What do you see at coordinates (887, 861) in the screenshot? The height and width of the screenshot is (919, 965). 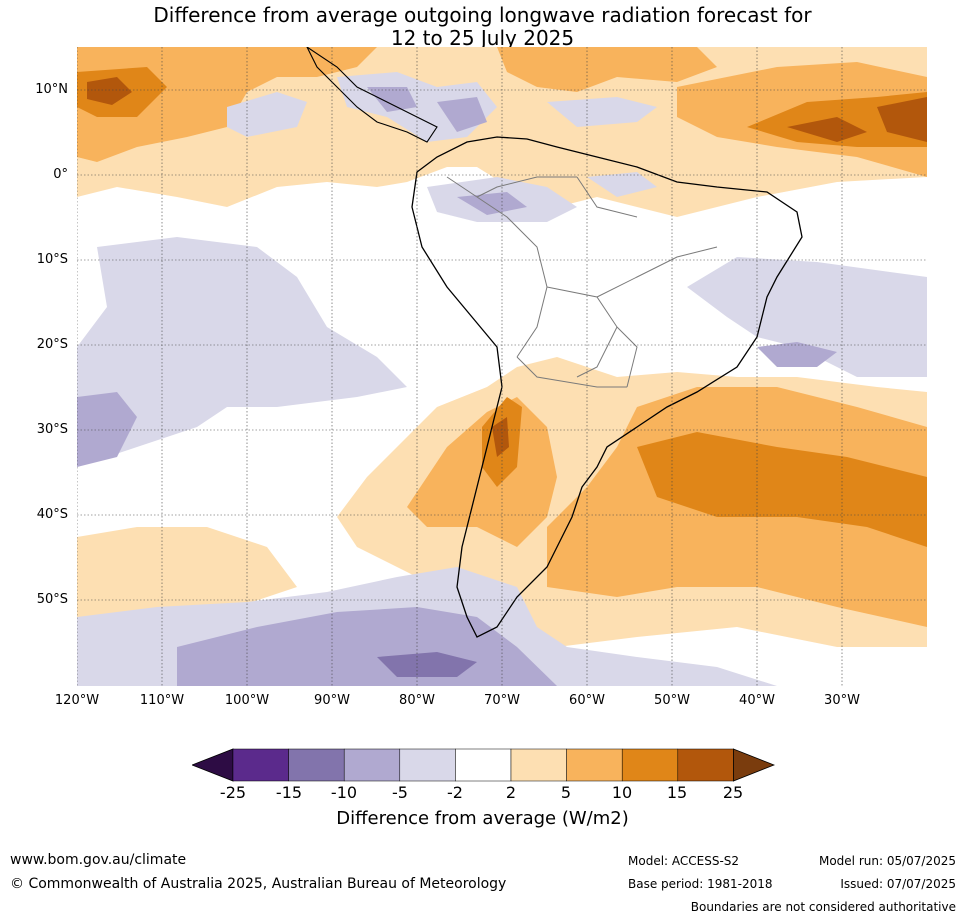 I see `model-run-text: Model run: 05/07/2025` at bounding box center [887, 861].